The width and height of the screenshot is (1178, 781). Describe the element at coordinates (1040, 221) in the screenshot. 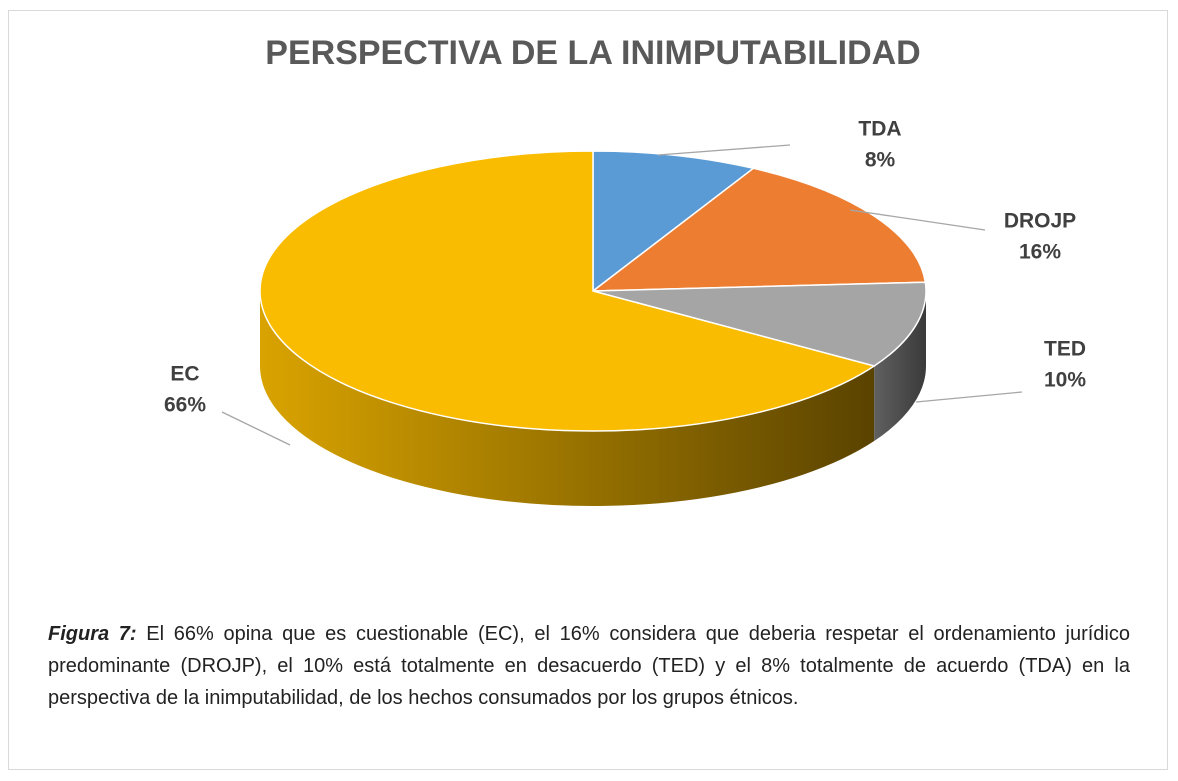

I see `slice-label: DROJP` at that location.